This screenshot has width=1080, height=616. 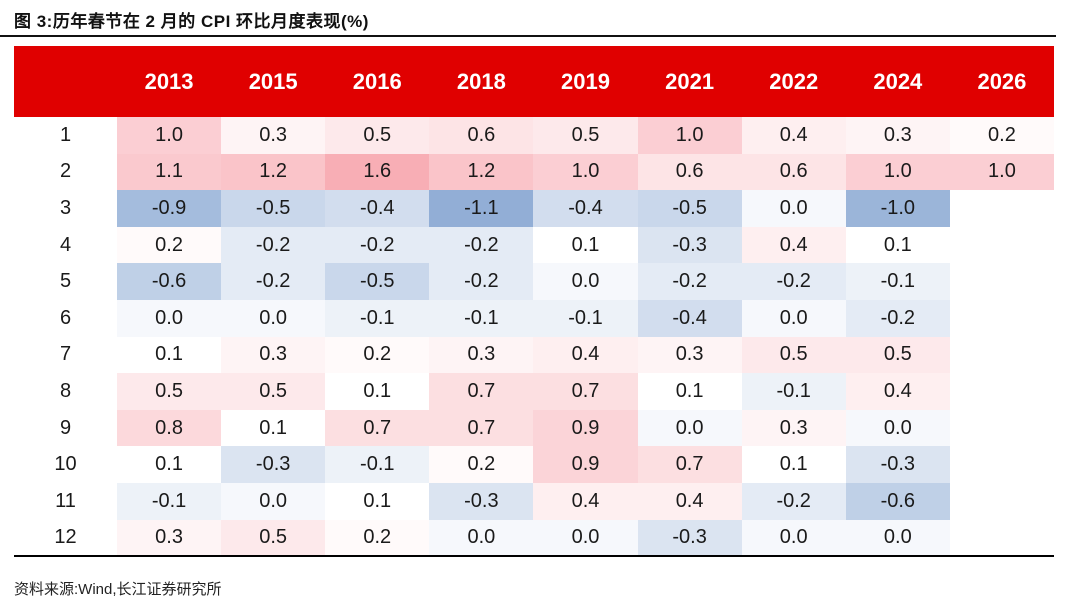 What do you see at coordinates (585, 391) in the screenshot?
I see `heatmap-cell-2019-m8: 0.7` at bounding box center [585, 391].